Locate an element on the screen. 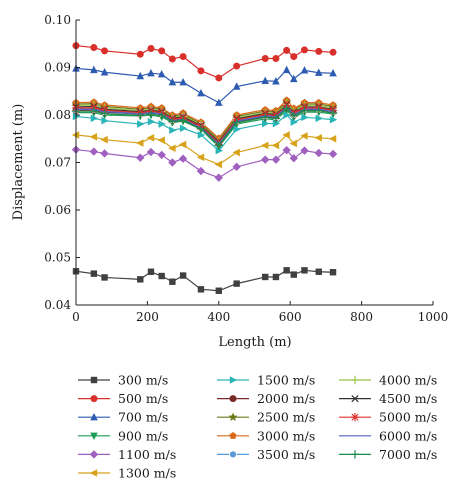 The image size is (464, 500). legend-item: 3500 m/s is located at coordinates (266, 454).